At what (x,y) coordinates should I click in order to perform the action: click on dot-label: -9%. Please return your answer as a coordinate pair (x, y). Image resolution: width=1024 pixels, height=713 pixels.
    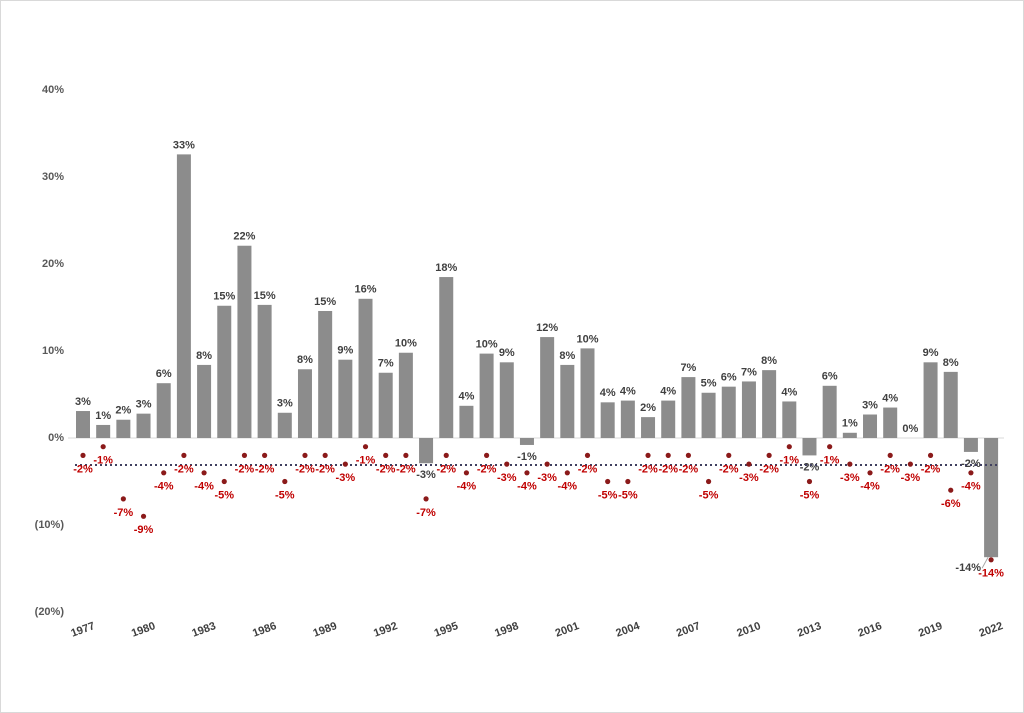
    Looking at the image, I should click on (144, 530).